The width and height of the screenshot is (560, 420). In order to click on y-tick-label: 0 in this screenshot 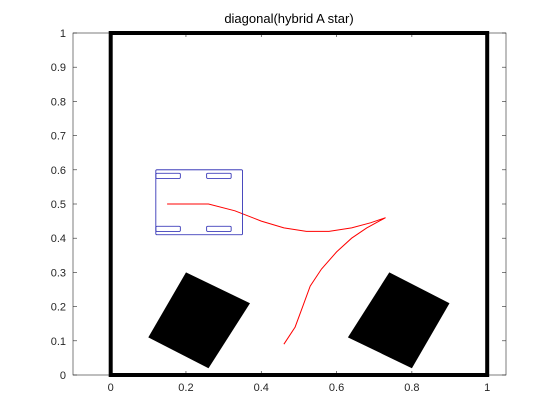, I will do `click(63, 376)`.